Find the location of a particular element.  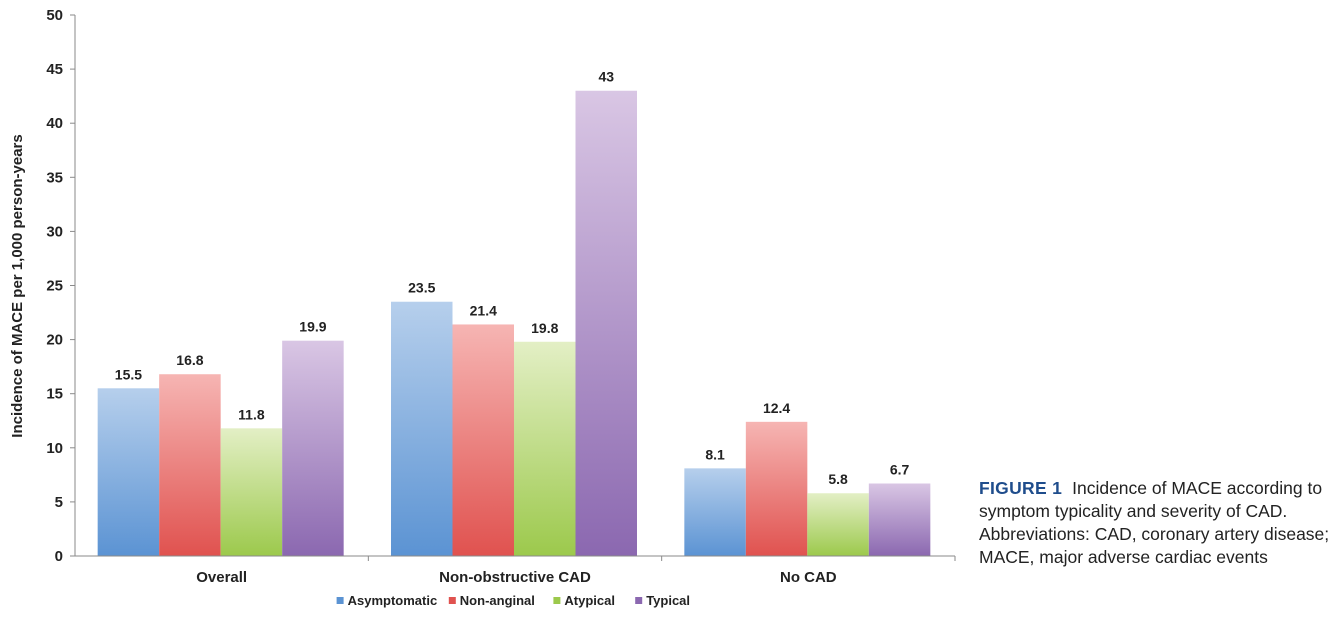

data-label: 16.8 is located at coordinates (189, 360).